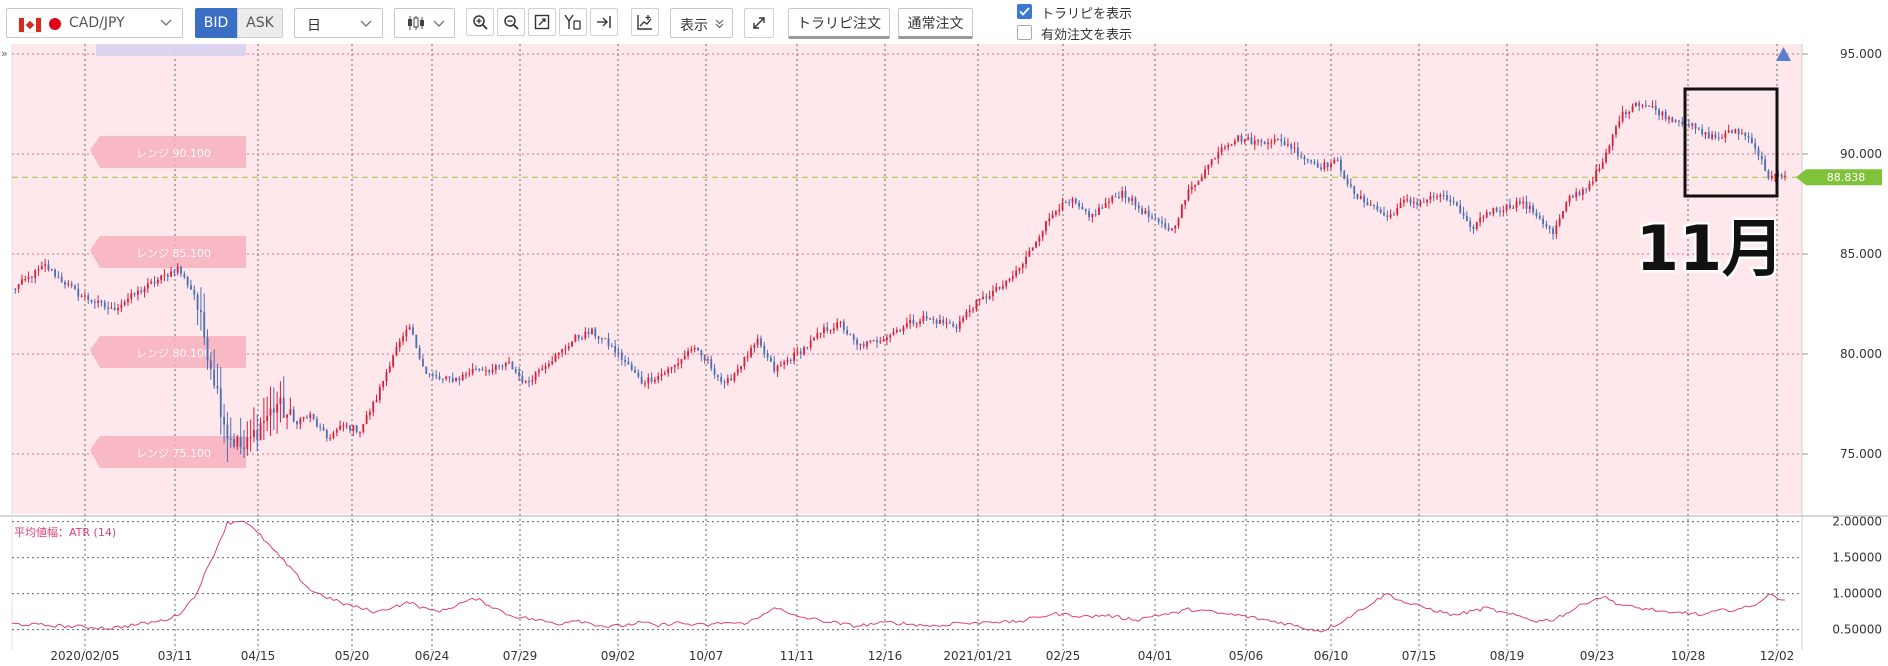  I want to click on chart-type-select, so click(424, 23).